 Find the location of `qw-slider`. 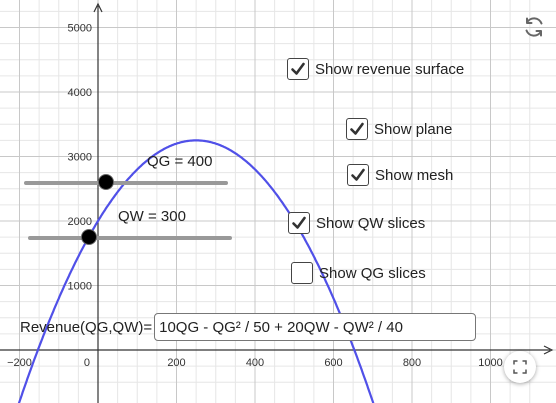

qw-slider is located at coordinates (130, 237).